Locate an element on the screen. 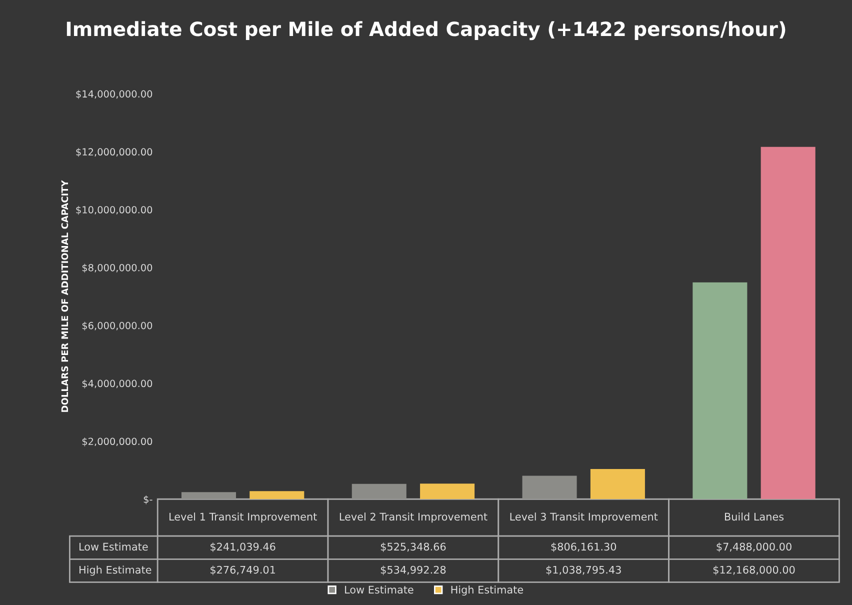  y-tick-label: $10,000,000.00 is located at coordinates (114, 210).